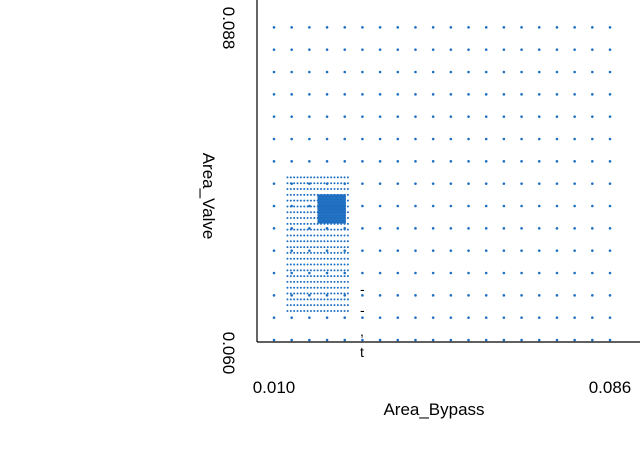  I want to click on side-text: - - , t, so click(362, 321).